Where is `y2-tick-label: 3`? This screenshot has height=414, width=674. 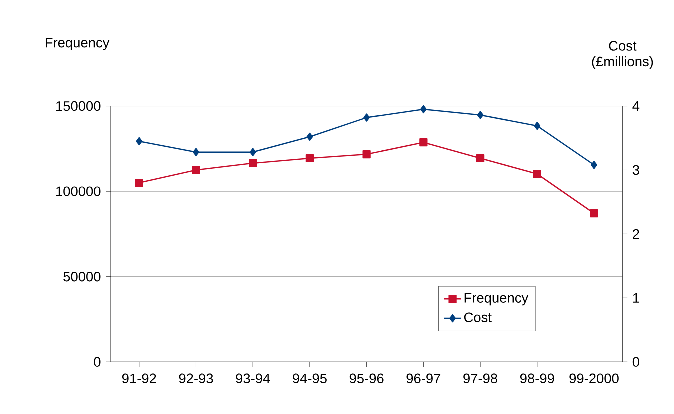
y2-tick-label: 3 is located at coordinates (636, 170).